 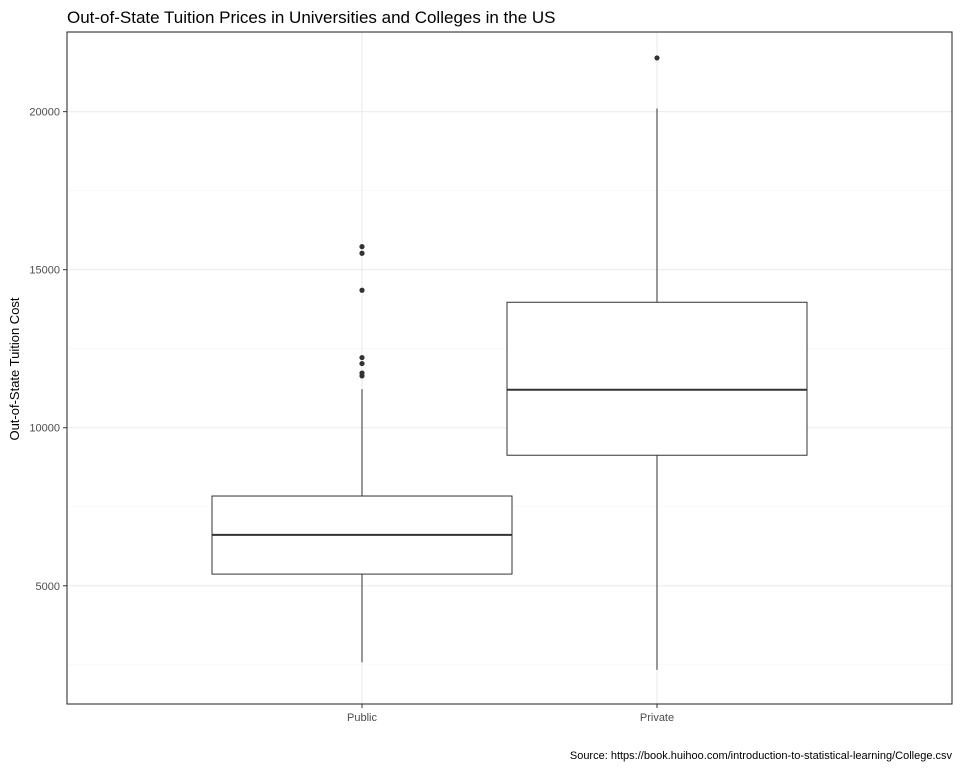 I want to click on y-tick-label: 15000, so click(x=44, y=271).